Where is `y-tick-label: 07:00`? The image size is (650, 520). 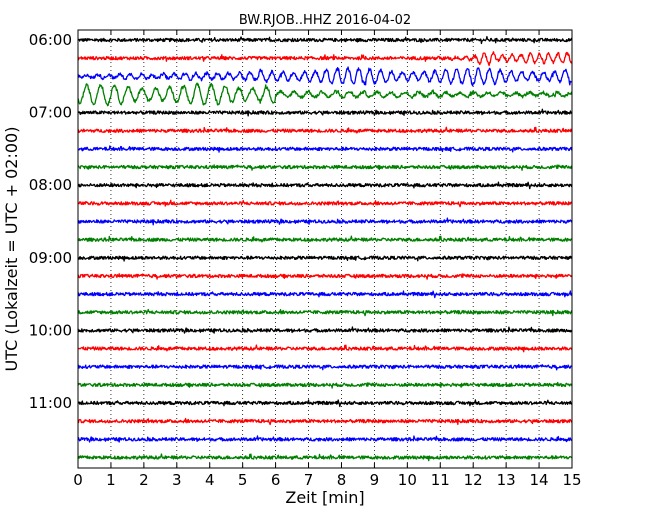 y-tick-label: 07:00 is located at coordinates (50, 113).